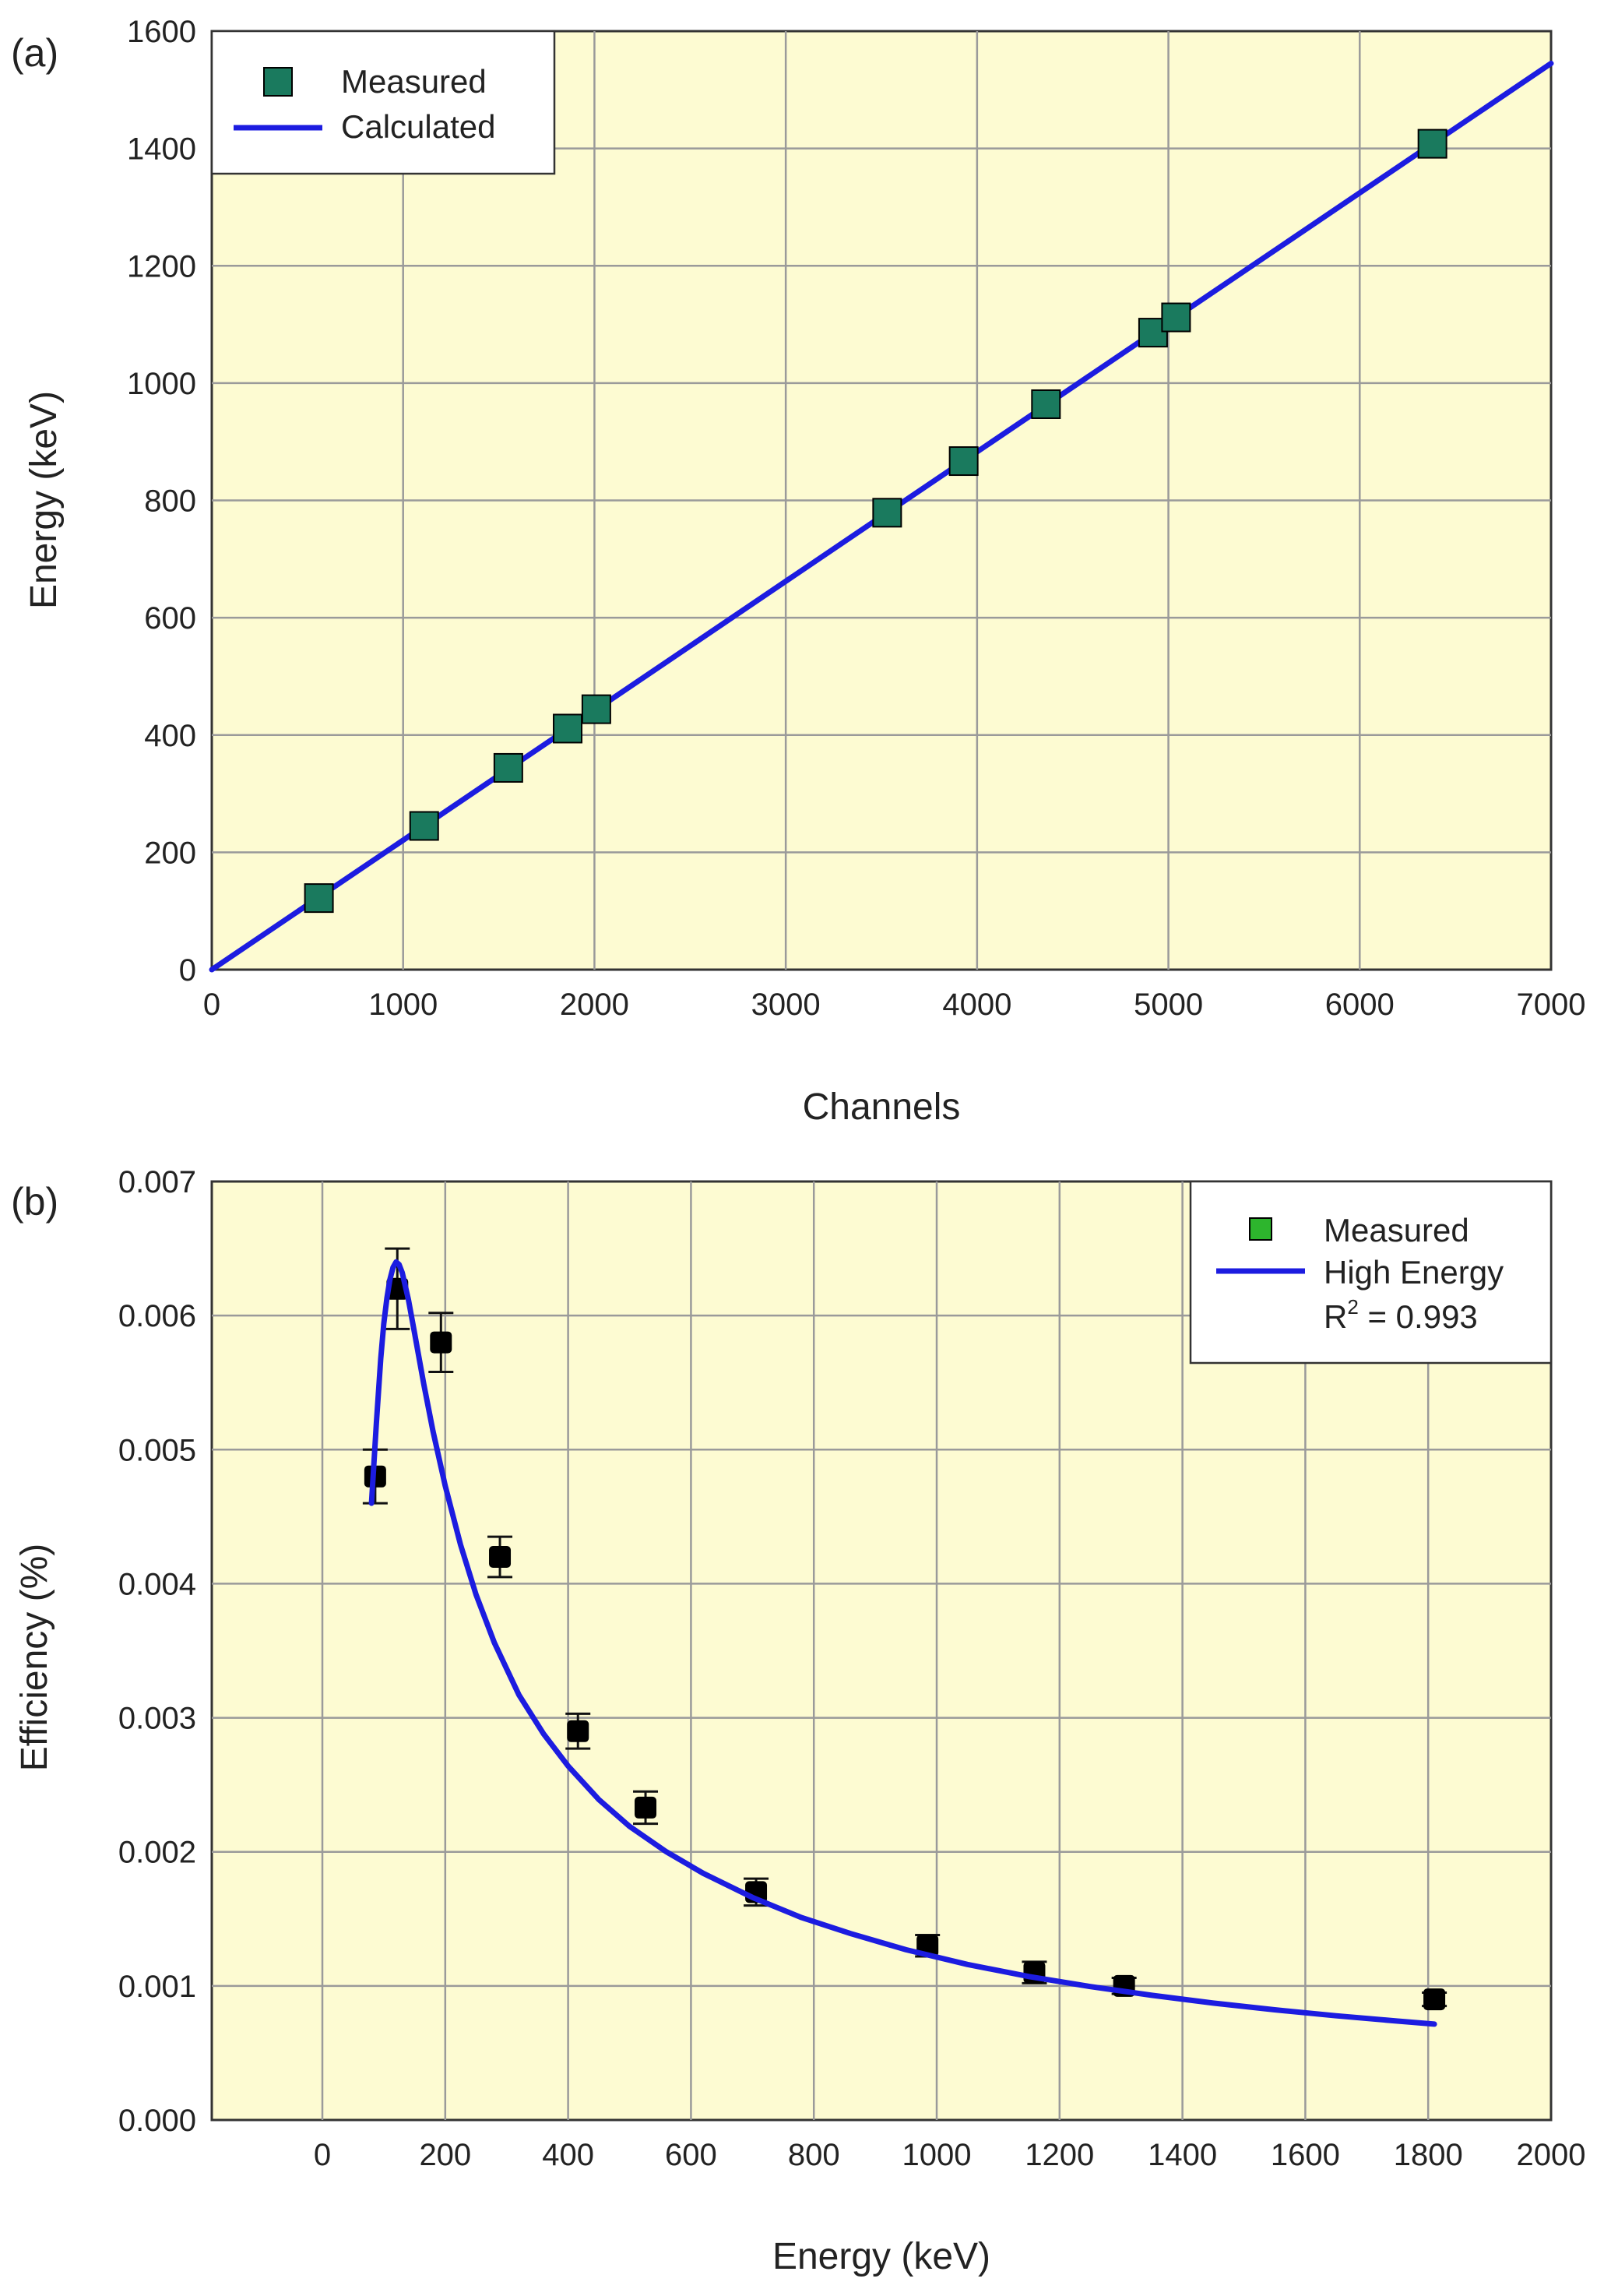 The width and height of the screenshot is (1611, 2296). I want to click on panel-b-x-axis-label: Energy (keV), so click(881, 2256).